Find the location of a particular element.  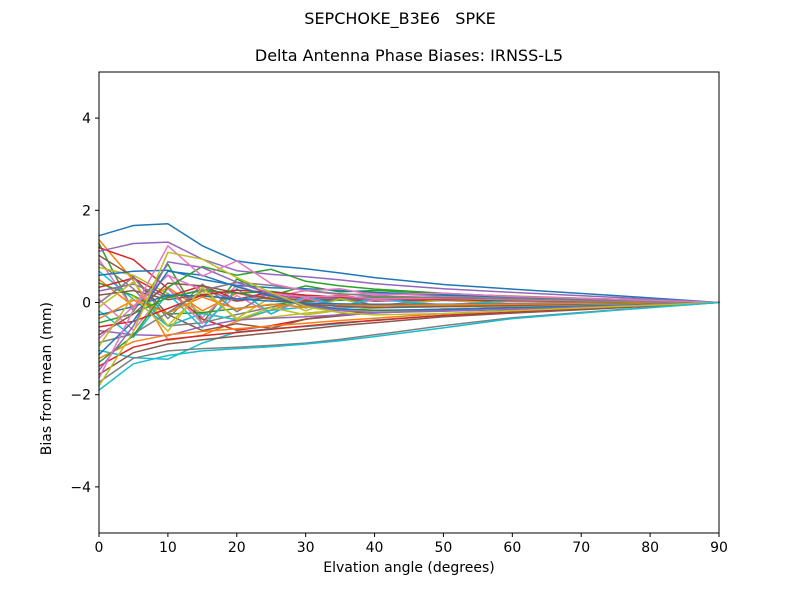

y-tick-label: −2 is located at coordinates (80, 396).